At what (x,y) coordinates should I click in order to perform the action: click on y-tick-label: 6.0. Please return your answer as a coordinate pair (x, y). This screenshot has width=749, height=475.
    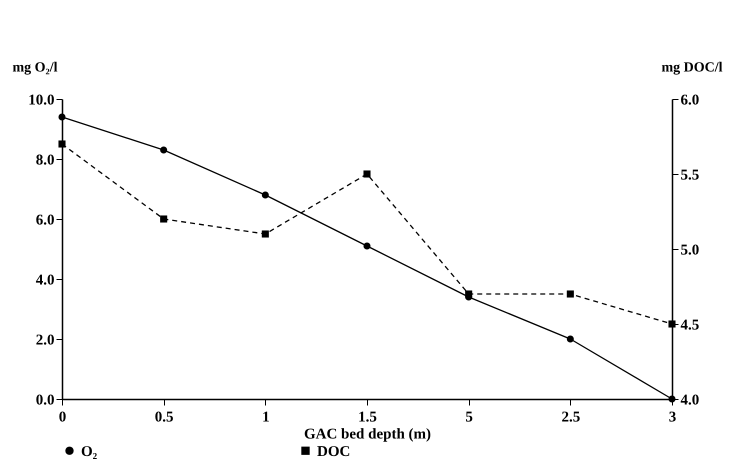
    Looking at the image, I should click on (45, 220).